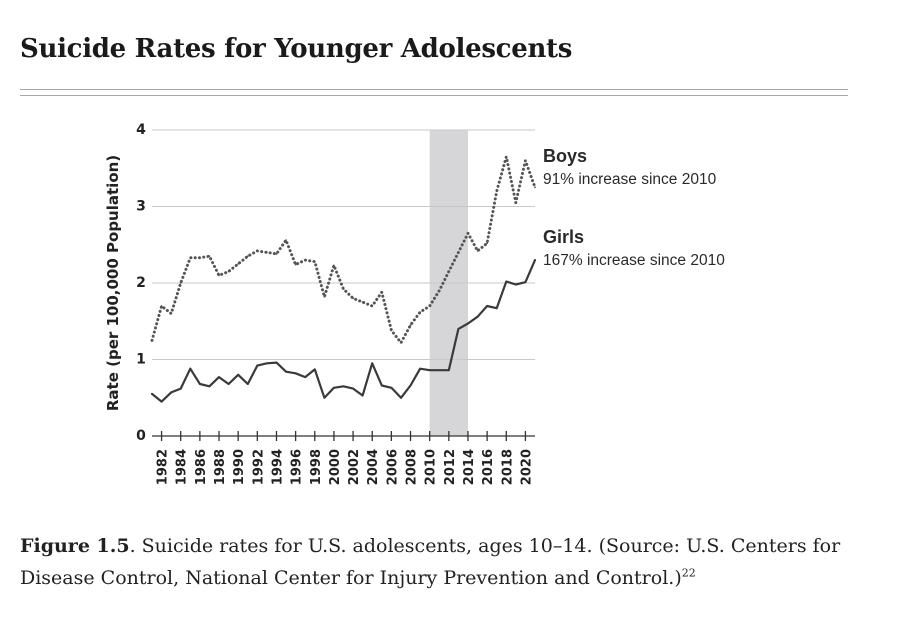 The height and width of the screenshot is (622, 912). What do you see at coordinates (392, 467) in the screenshot?
I see `x-tick-label: 2006` at bounding box center [392, 467].